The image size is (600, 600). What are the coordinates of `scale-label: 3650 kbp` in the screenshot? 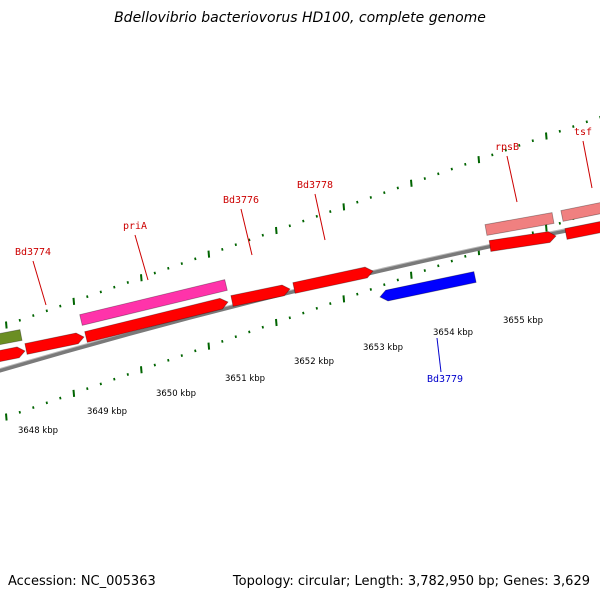 It's located at (176, 394).